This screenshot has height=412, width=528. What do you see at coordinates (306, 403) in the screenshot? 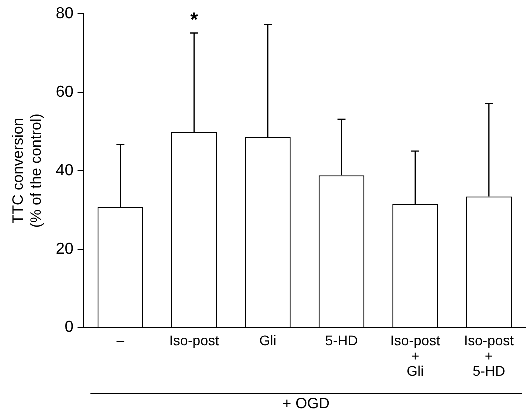
I see `x-axis-title: + OGD` at bounding box center [306, 403].